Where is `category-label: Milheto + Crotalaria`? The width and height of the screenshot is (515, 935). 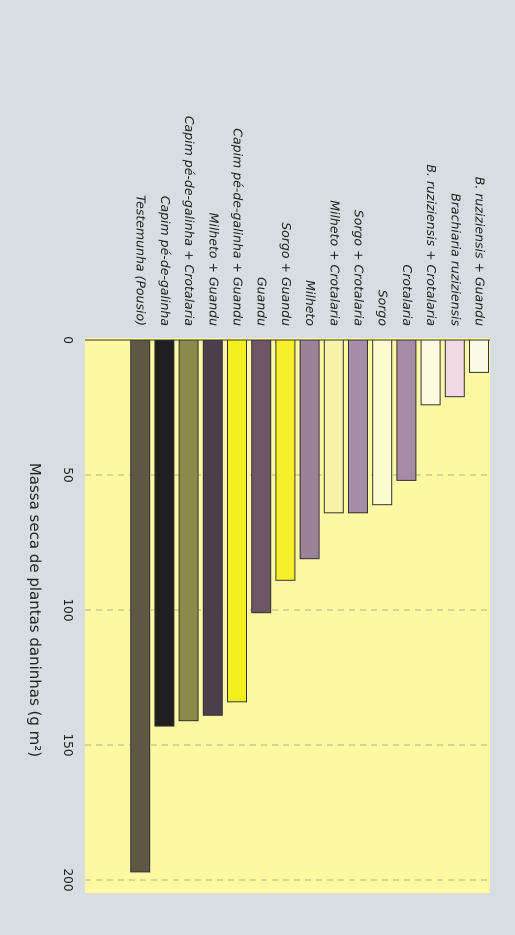
category-label: Milheto + Crotalaria is located at coordinates (334, 263).